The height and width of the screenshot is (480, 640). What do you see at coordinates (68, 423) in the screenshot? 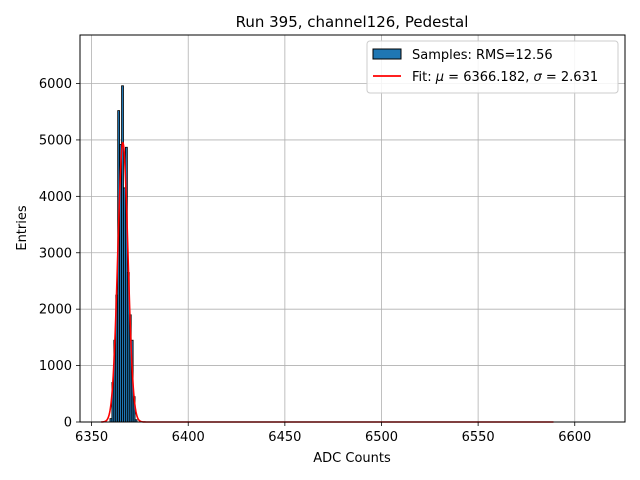
I see `y-tick-label: 0` at bounding box center [68, 423].